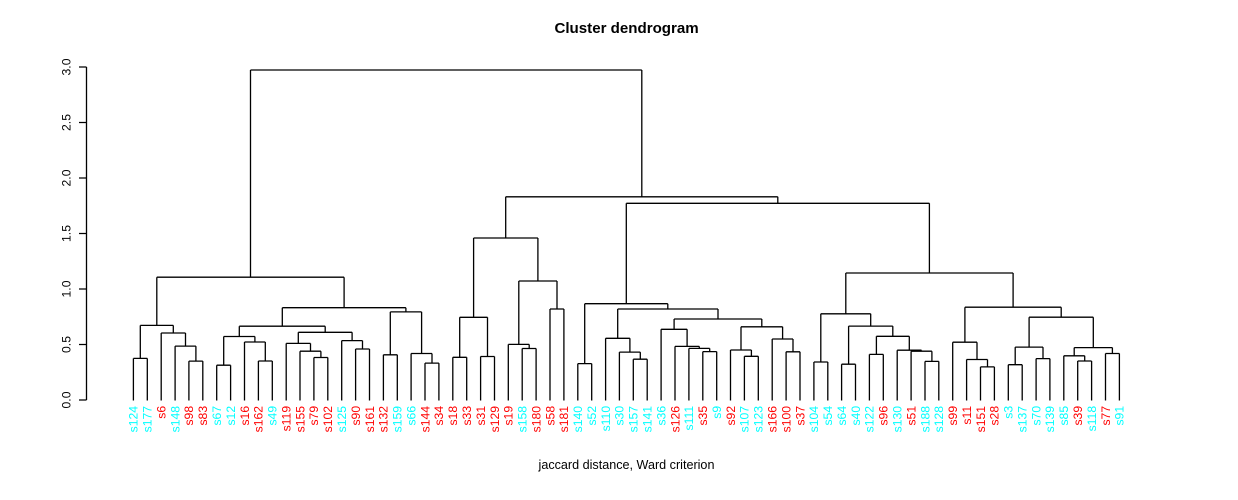  Describe the element at coordinates (67, 344) in the screenshot. I see `svg-text: 0.5` at that location.